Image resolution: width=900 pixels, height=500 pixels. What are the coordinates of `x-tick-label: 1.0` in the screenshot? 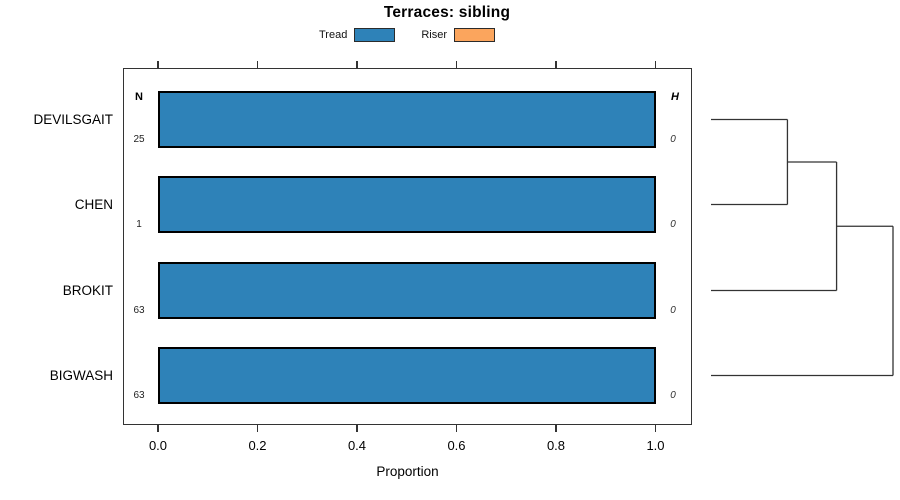 It's located at (655, 445).